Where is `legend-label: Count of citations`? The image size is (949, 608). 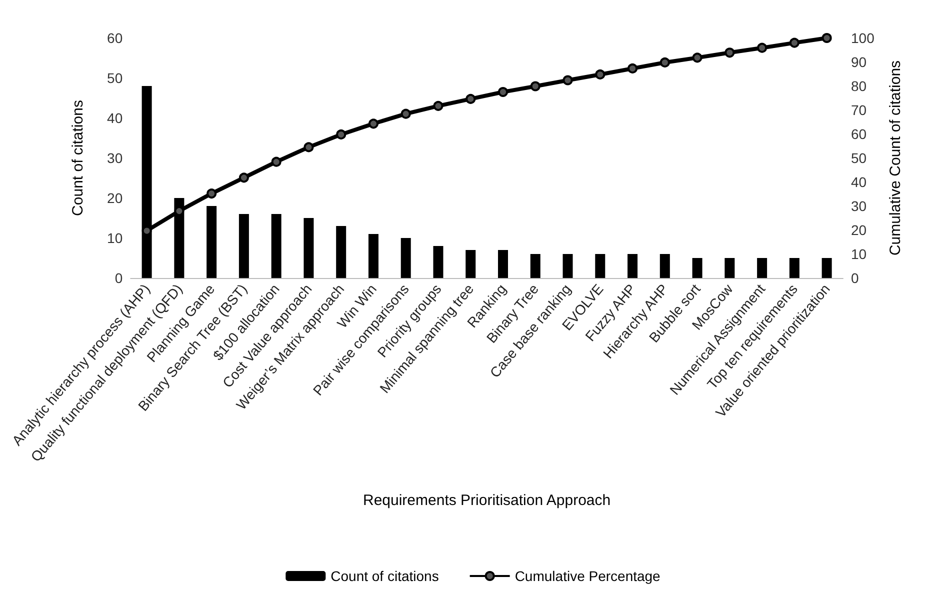 legend-label: Count of citations is located at coordinates (384, 576).